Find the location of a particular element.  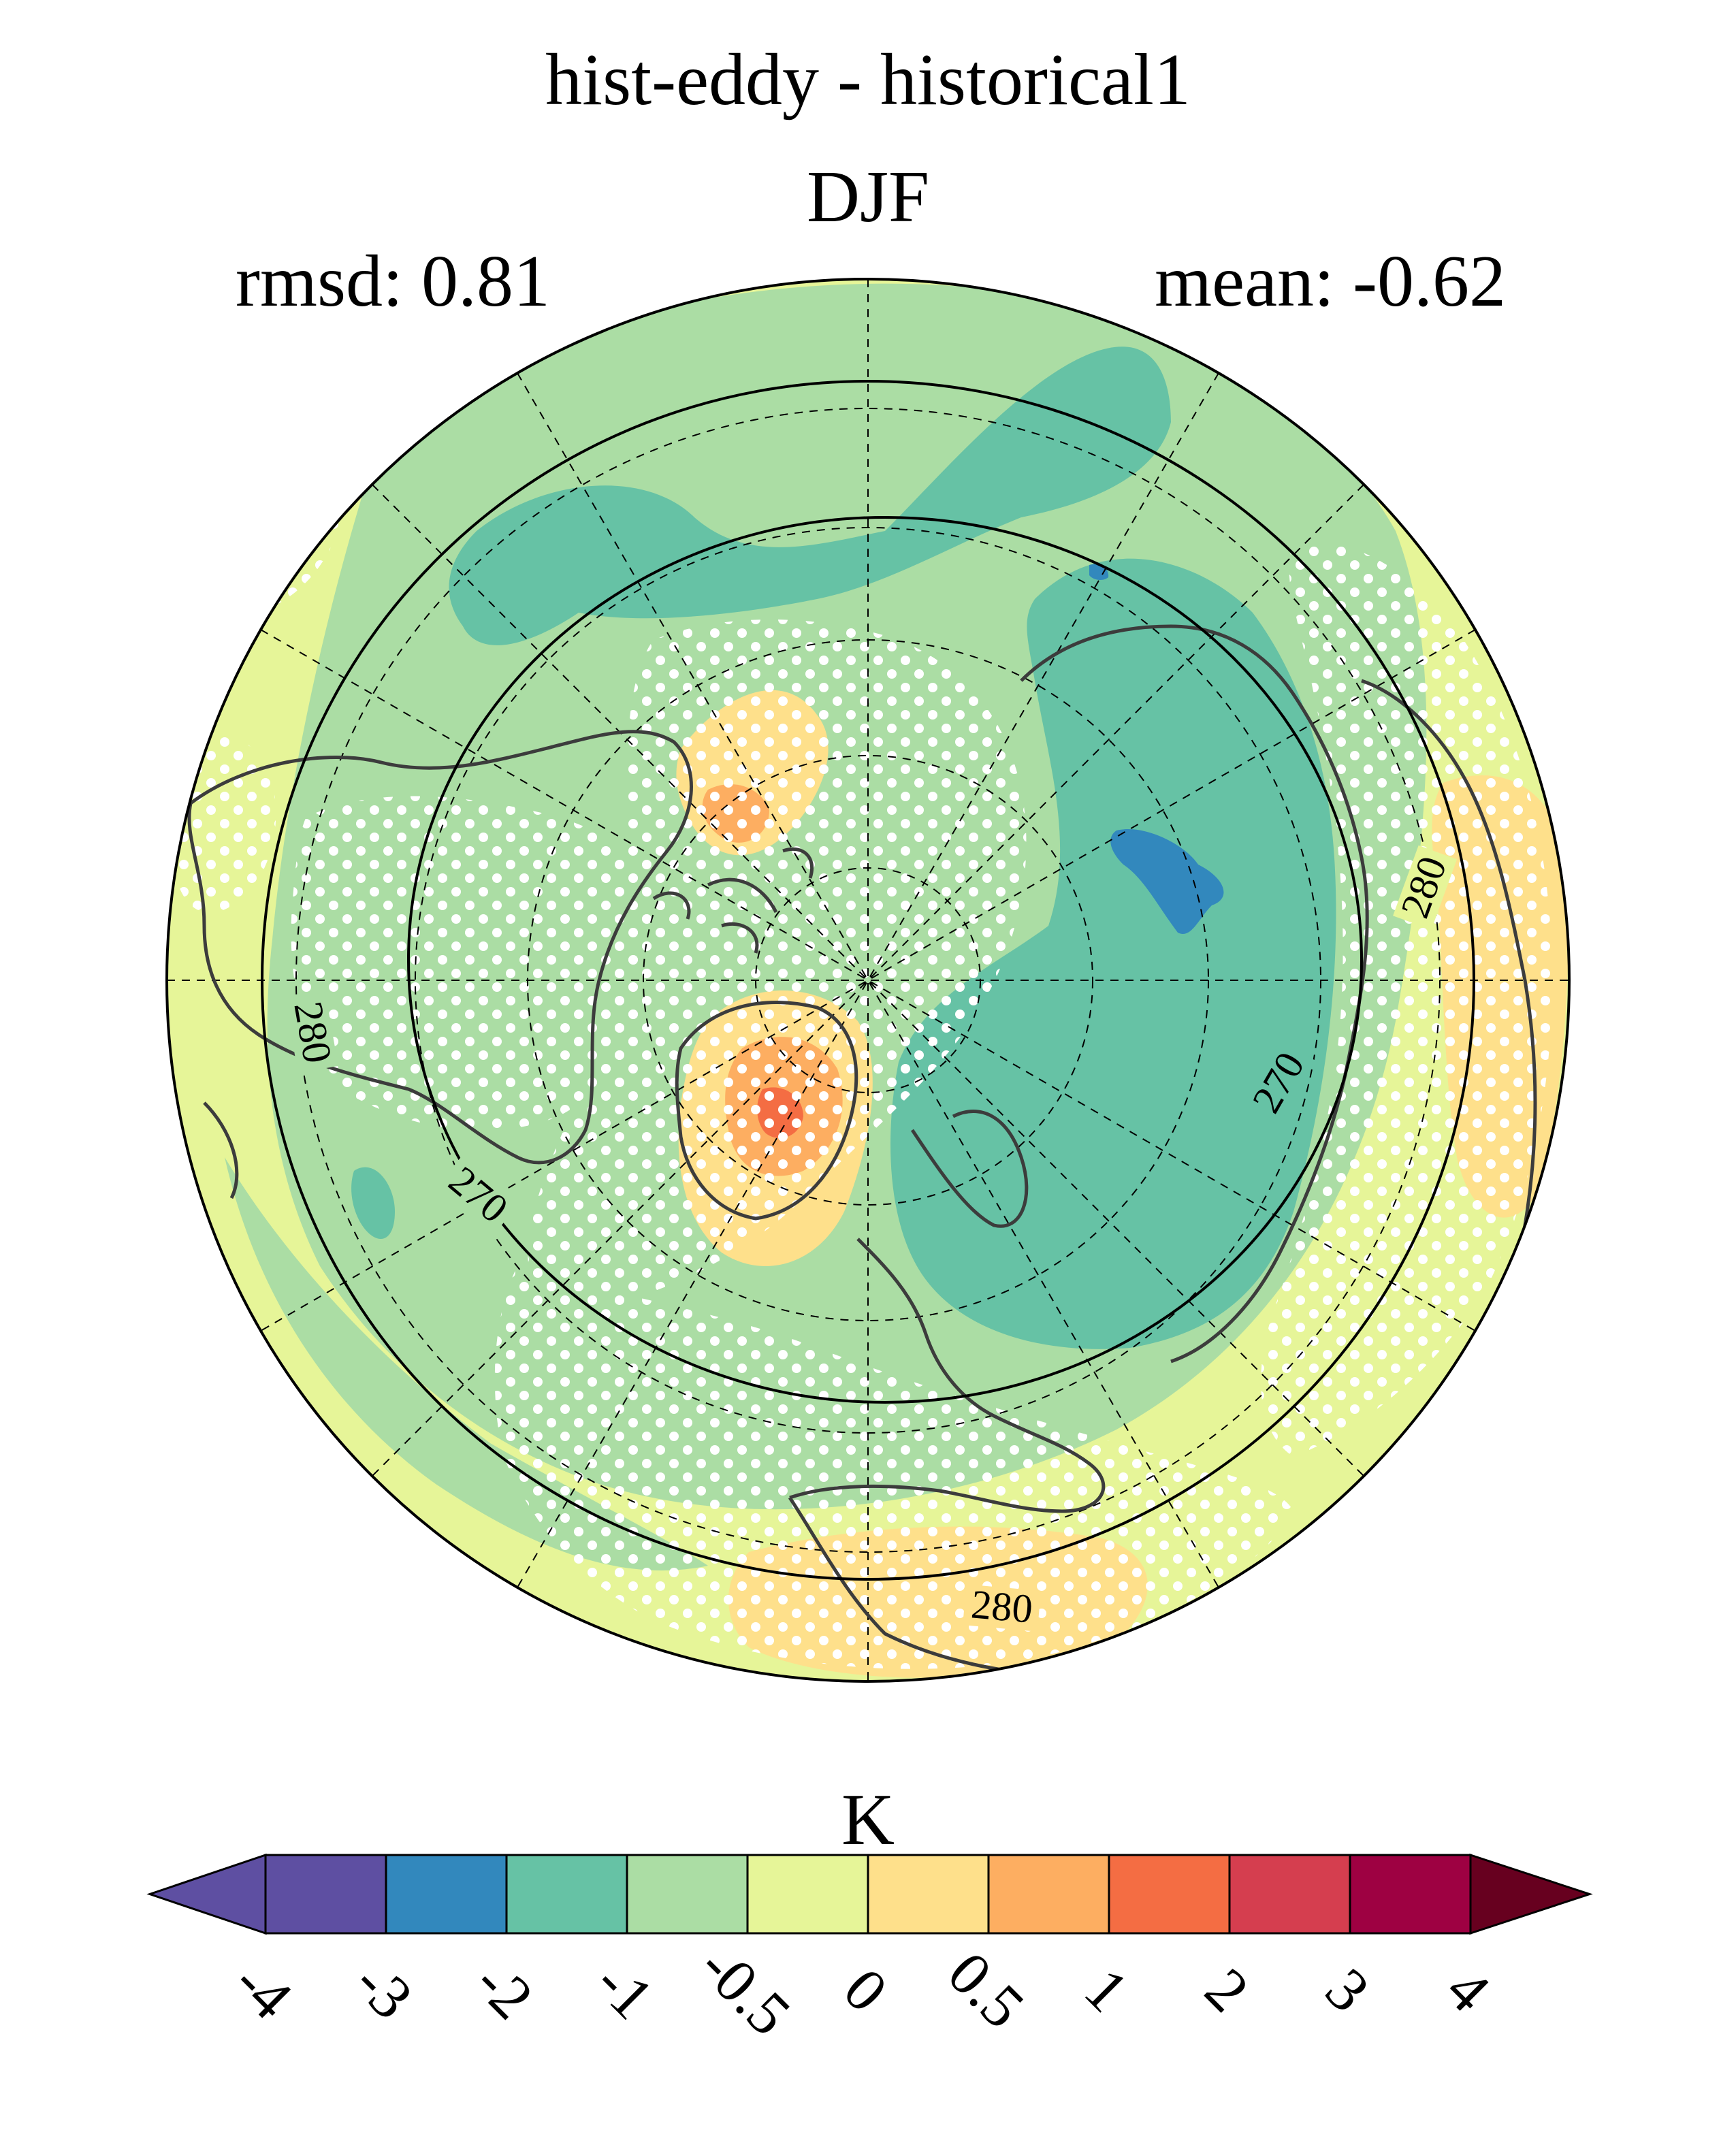

stippling-arctic-atlantic is located at coordinates (777, 963).